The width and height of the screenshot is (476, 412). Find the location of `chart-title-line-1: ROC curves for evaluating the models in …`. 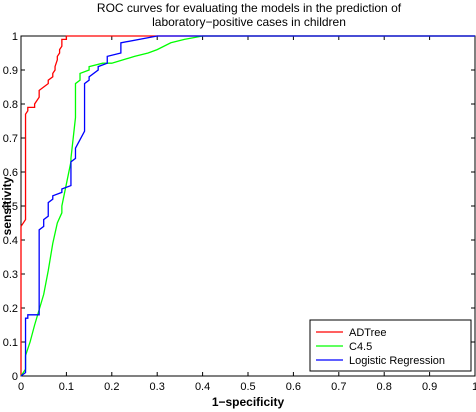

chart-title-line-1: ROC curves for evaluating the models in … is located at coordinates (249, 8).